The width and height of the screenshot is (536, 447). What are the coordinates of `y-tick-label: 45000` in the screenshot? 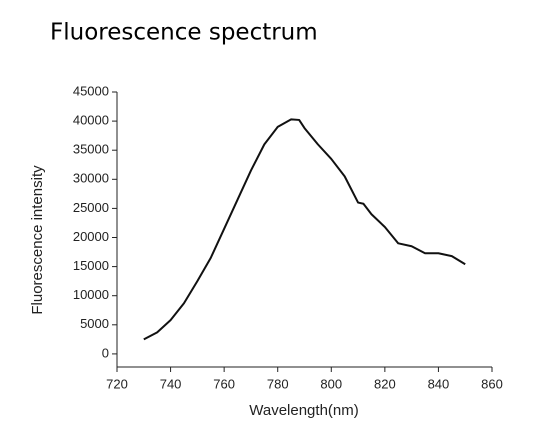 It's located at (91, 90).